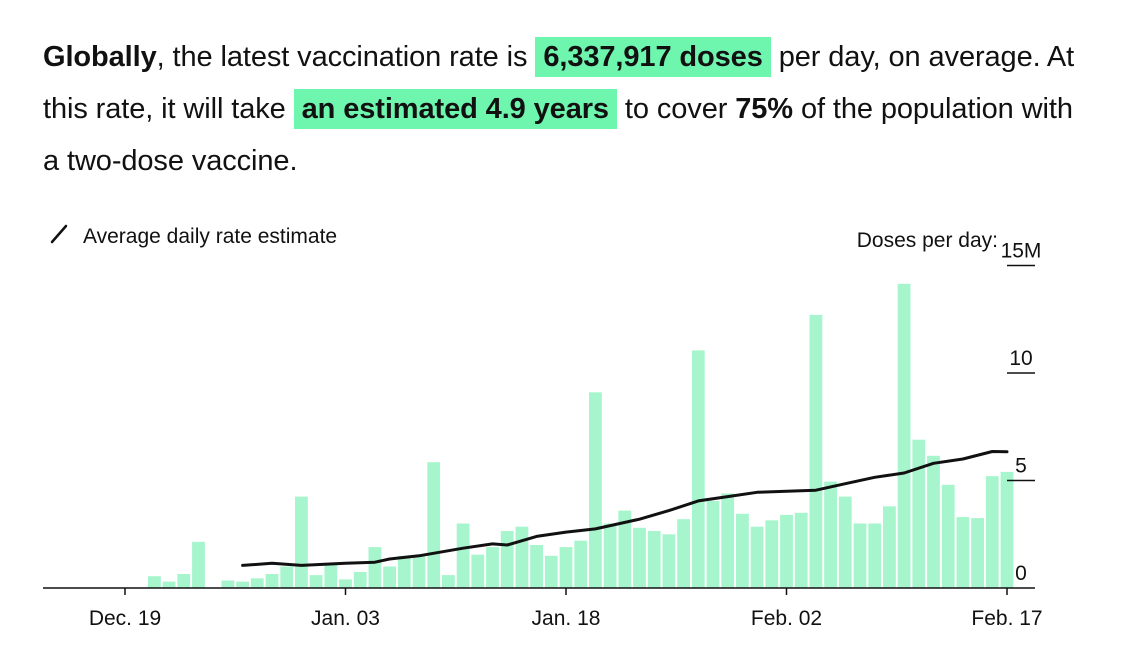  What do you see at coordinates (1021, 251) in the screenshot?
I see `y-tick-label: 15M` at bounding box center [1021, 251].